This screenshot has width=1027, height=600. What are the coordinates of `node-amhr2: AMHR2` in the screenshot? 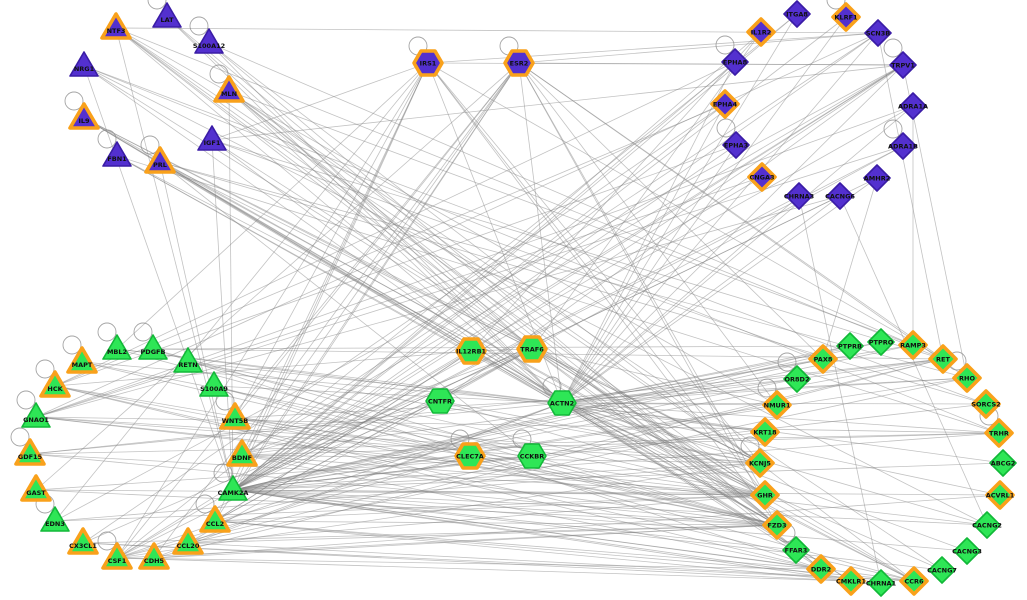 It's located at (877, 178).